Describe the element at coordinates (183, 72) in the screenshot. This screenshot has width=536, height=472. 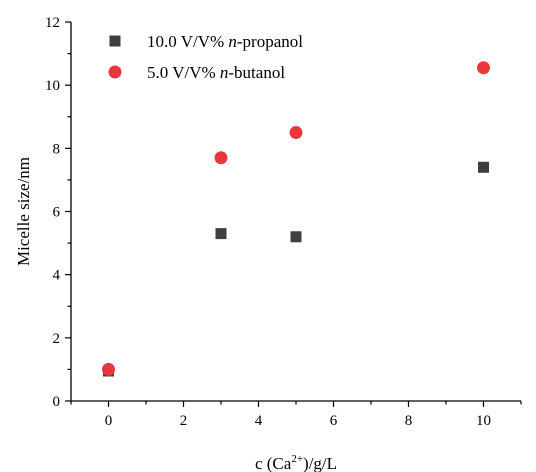
I see `legend-label-prefix: 5.0 V/V%` at that location.